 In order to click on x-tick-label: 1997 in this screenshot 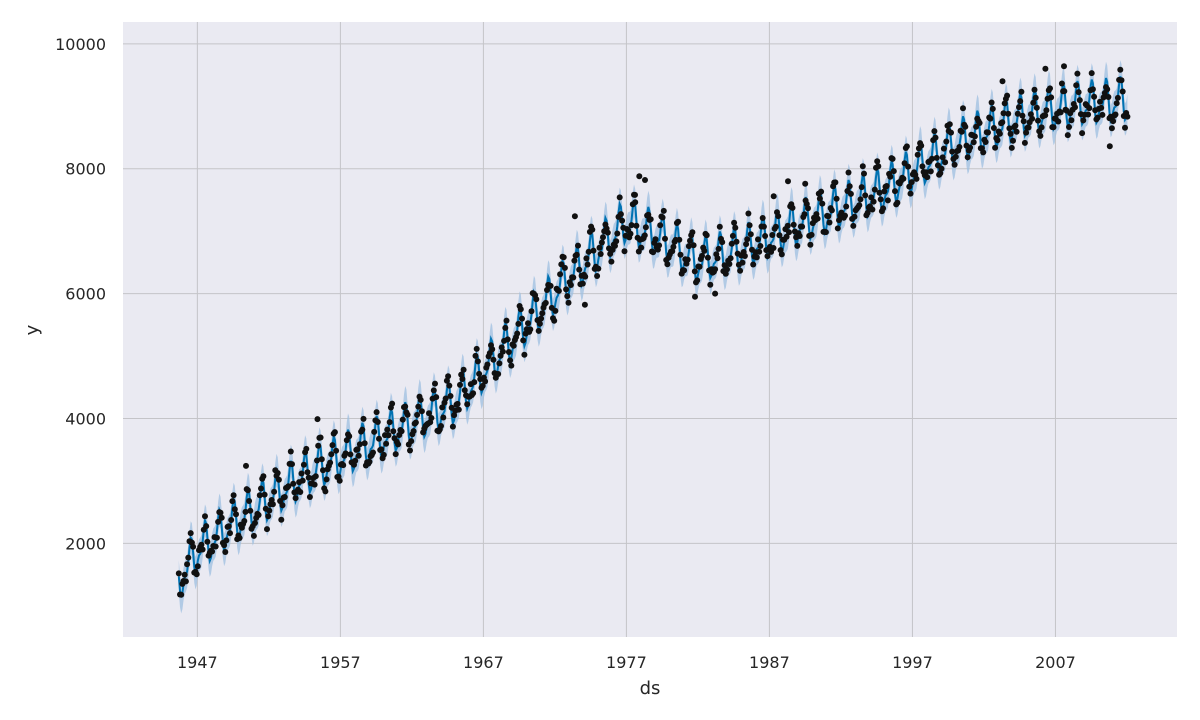, I will do `click(912, 662)`.